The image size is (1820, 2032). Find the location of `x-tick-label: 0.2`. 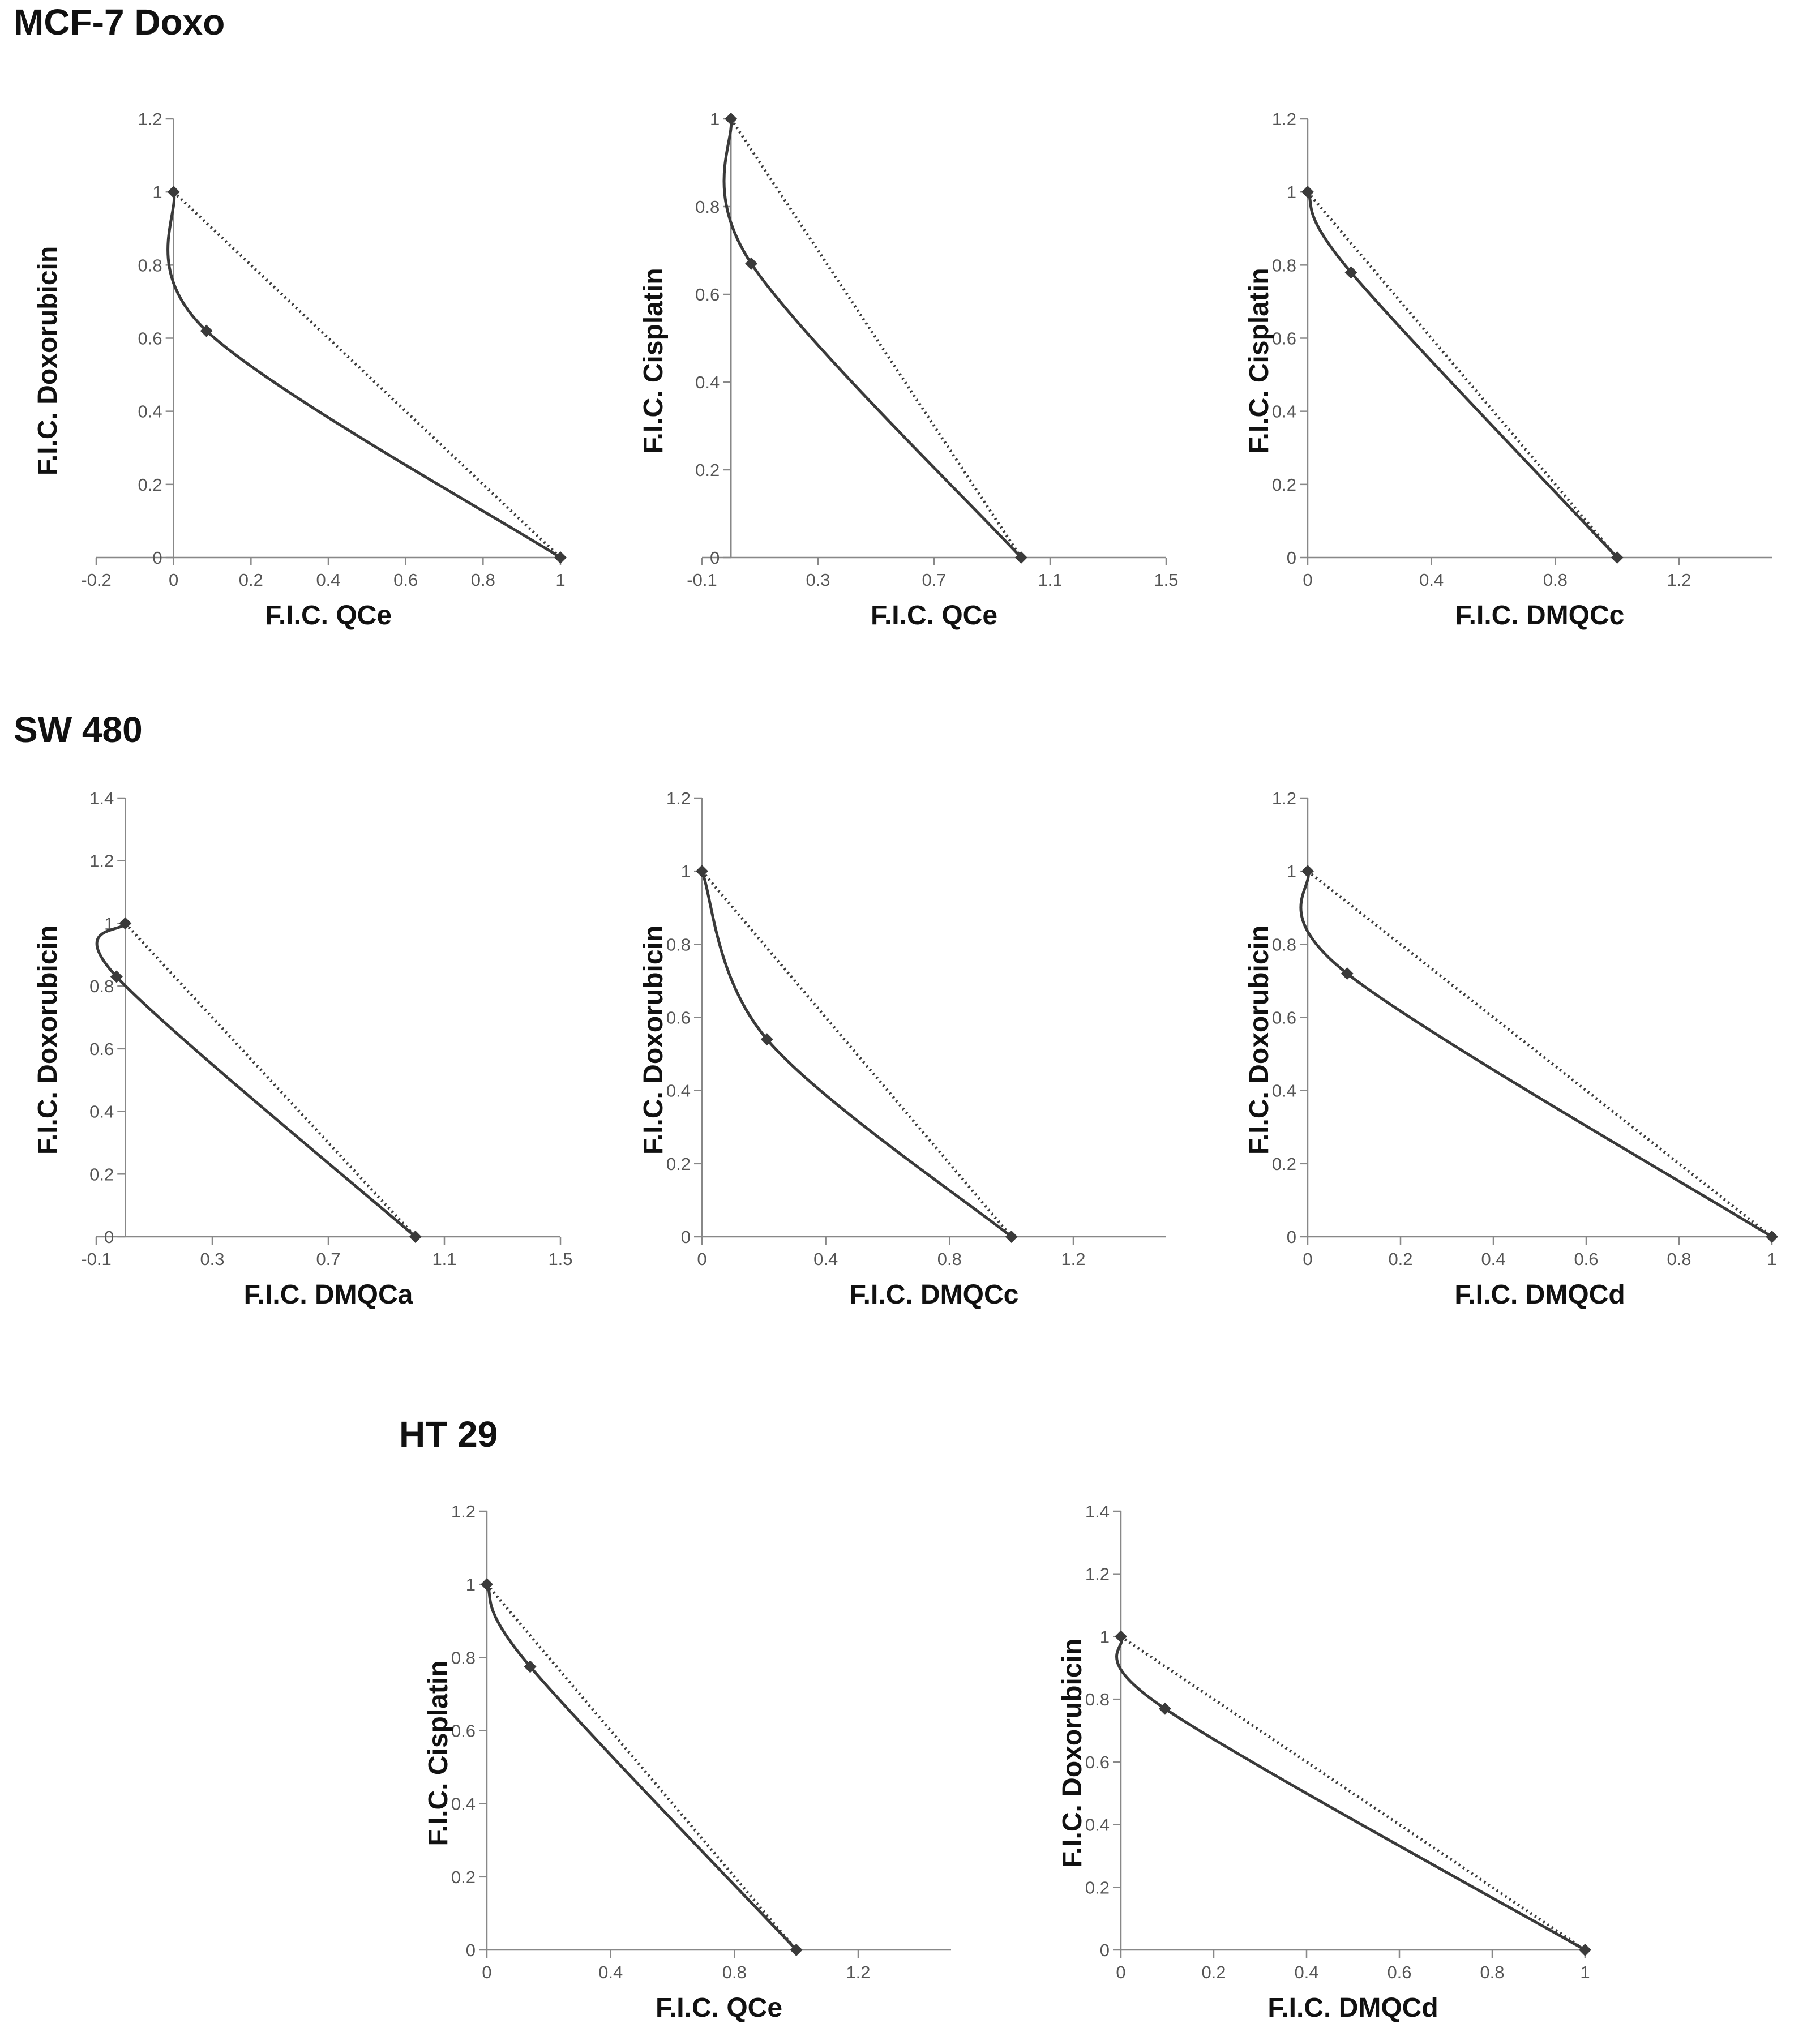

x-tick-label: 0.2 is located at coordinates (251, 580).